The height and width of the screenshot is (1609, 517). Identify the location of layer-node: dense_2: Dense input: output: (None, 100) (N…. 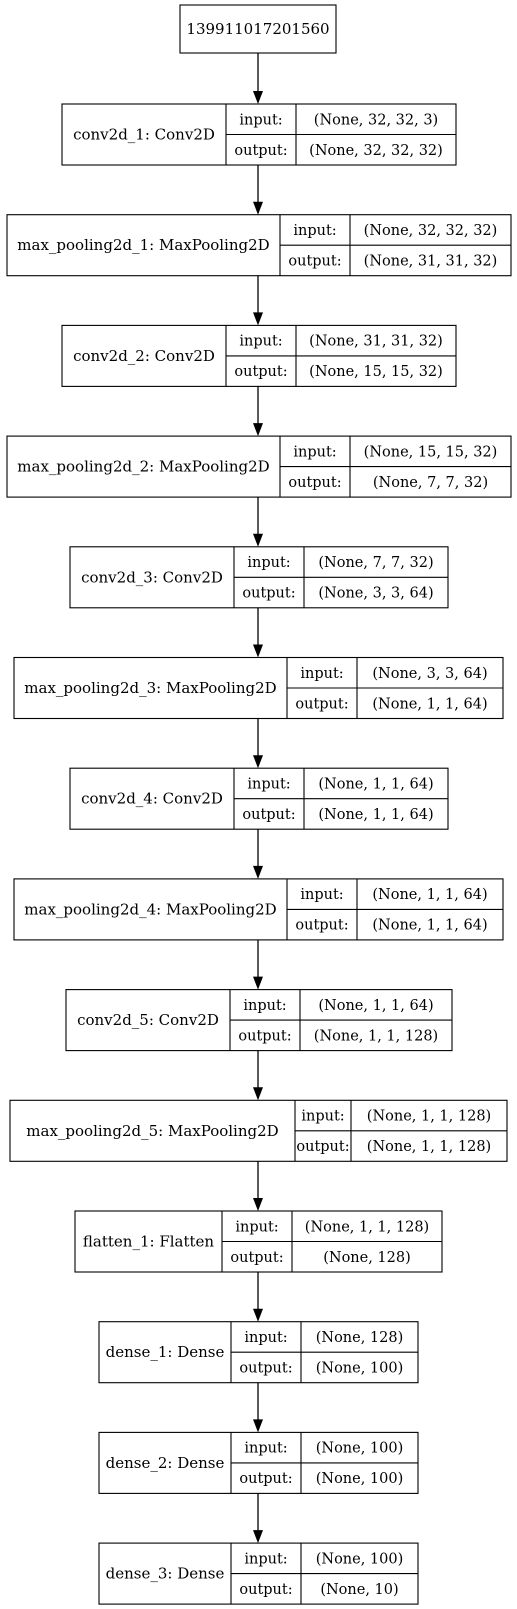
(258, 1462).